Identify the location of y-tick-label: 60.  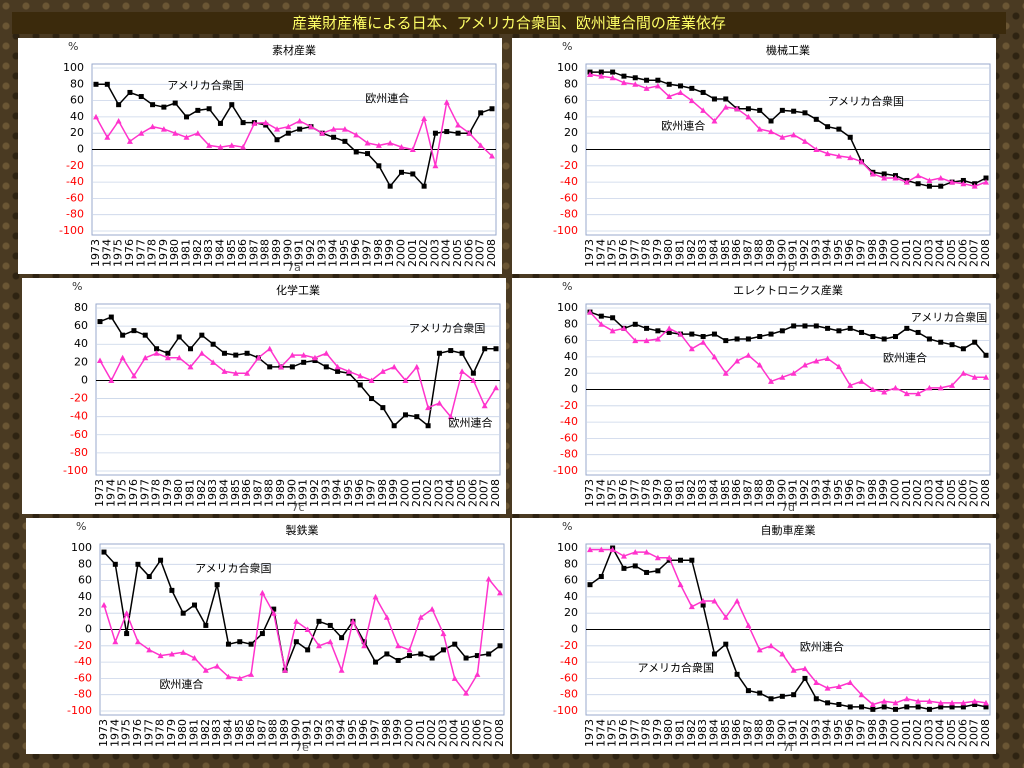
(571, 100).